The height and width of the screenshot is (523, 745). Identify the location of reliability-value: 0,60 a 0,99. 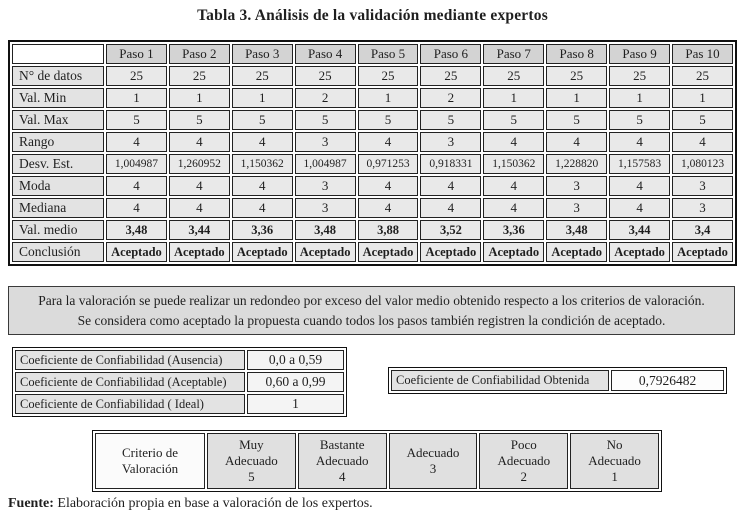
(295, 382).